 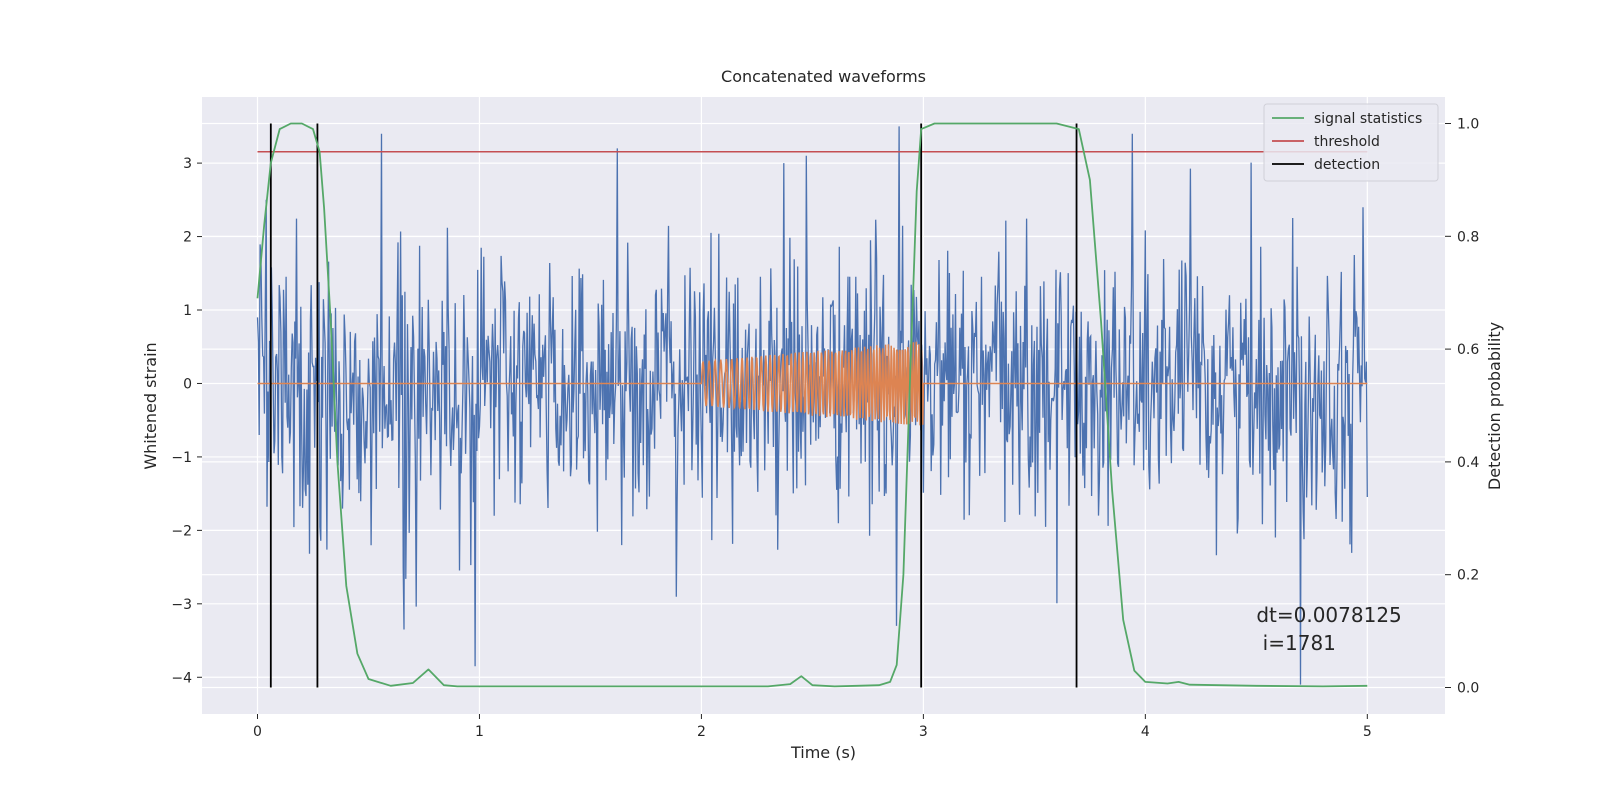 What do you see at coordinates (923, 732) in the screenshot?
I see `x-tick-label: 3` at bounding box center [923, 732].